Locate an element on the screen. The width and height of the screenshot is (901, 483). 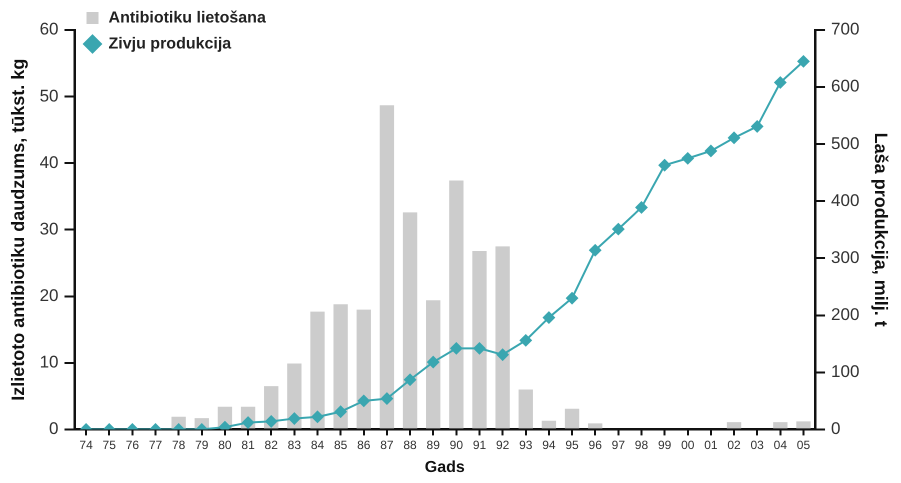
x-tick-label: 85 is located at coordinates (341, 445).